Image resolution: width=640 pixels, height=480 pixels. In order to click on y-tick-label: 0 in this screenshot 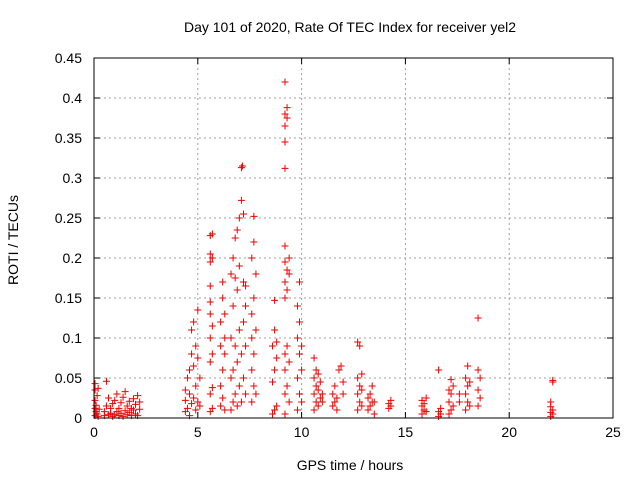, I will do `click(78, 418)`.